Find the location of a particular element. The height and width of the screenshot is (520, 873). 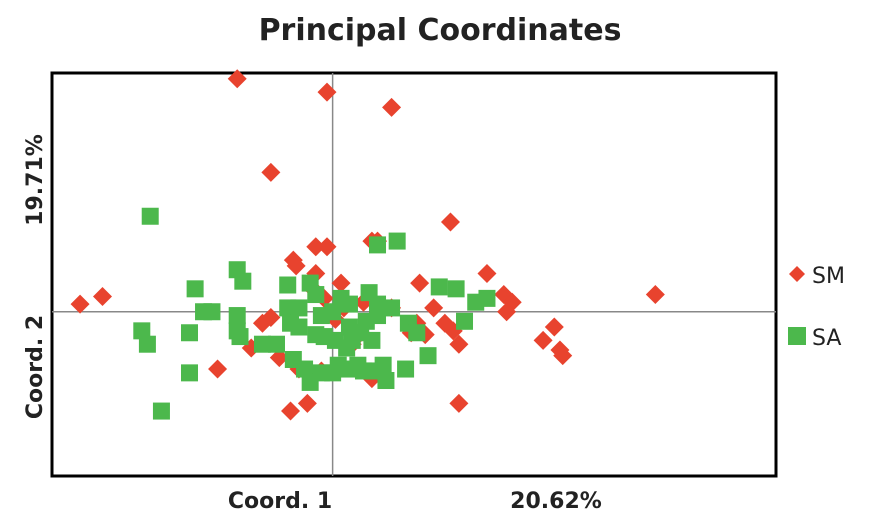

x-axis-percent: 20.62% is located at coordinates (556, 501).